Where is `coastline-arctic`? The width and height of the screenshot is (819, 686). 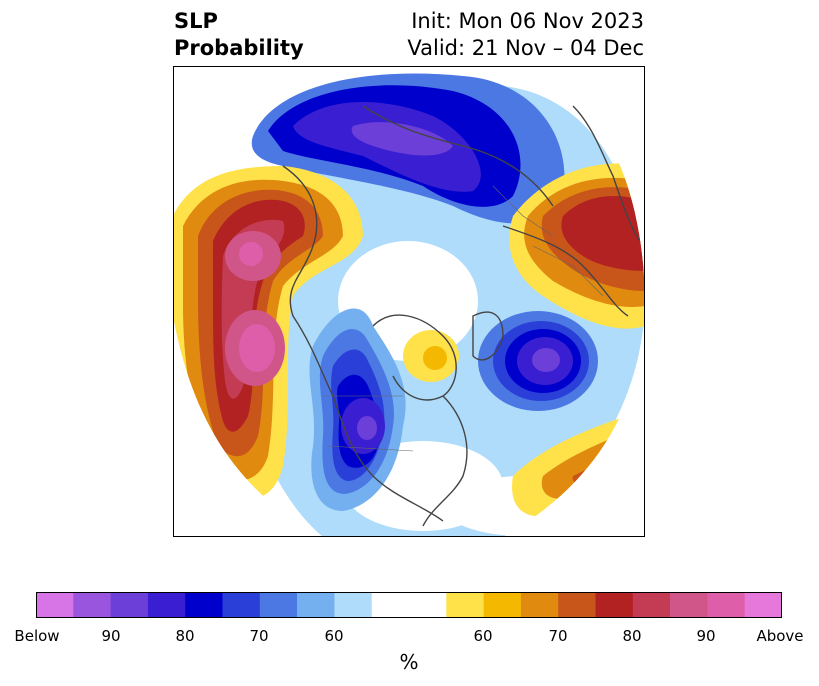 coastline-arctic is located at coordinates (458, 156).